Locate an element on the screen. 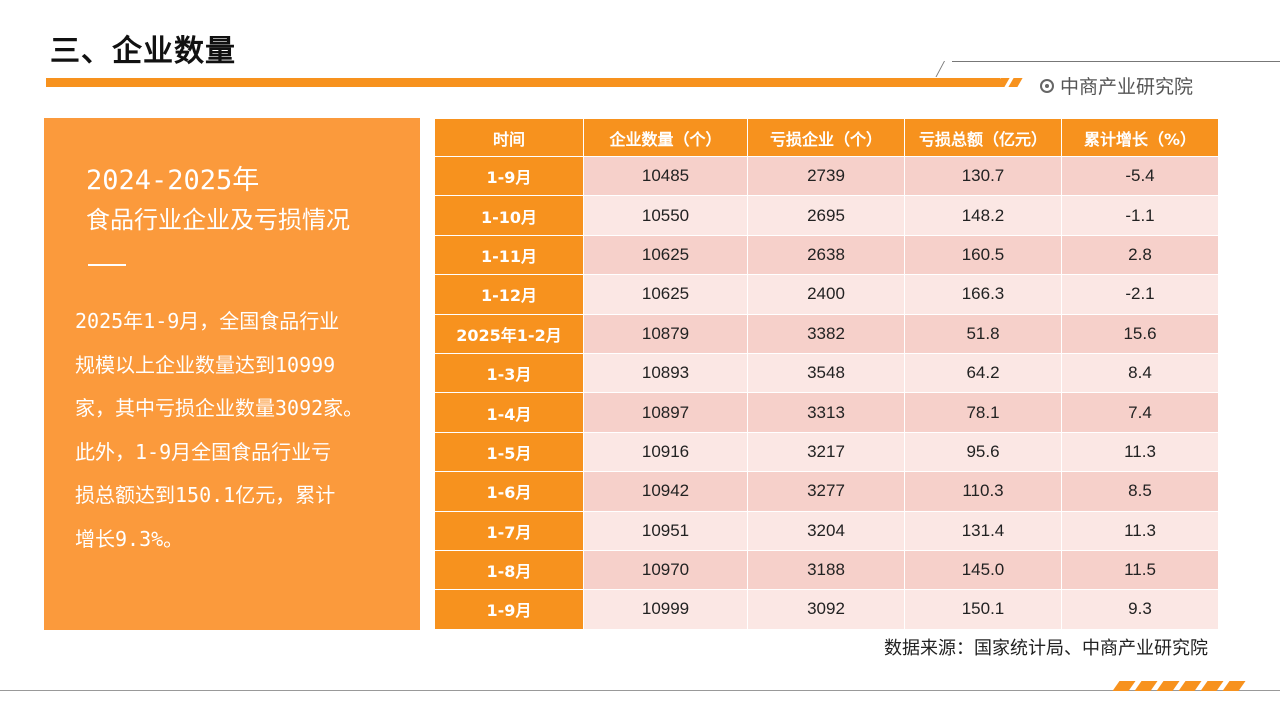 The image size is (1280, 720). cell-enterprise-count: 10970 is located at coordinates (665, 570).